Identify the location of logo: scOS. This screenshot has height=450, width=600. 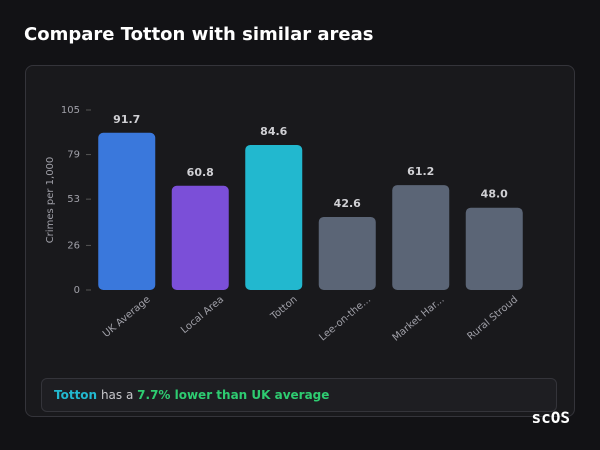
(550, 417).